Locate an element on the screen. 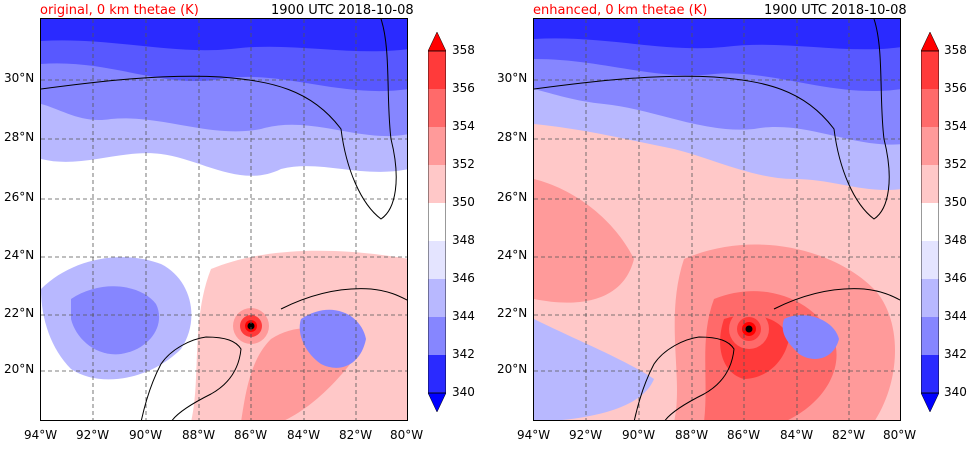 The height and width of the screenshot is (449, 972). right-colorbar-label: 358 is located at coordinates (955, 50).